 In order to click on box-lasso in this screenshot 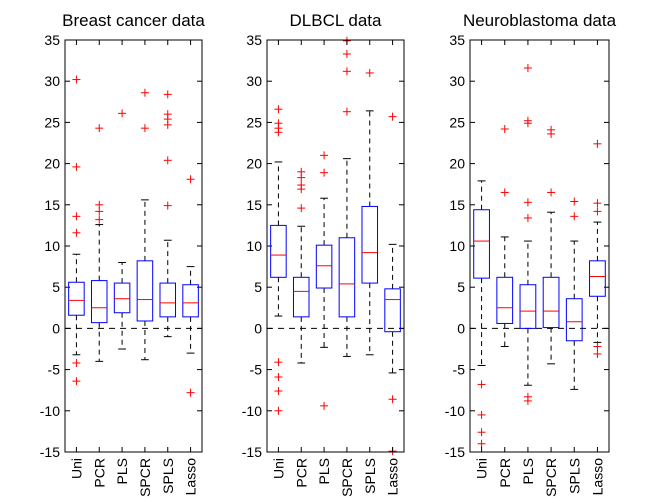, I will do `click(190, 286)`.